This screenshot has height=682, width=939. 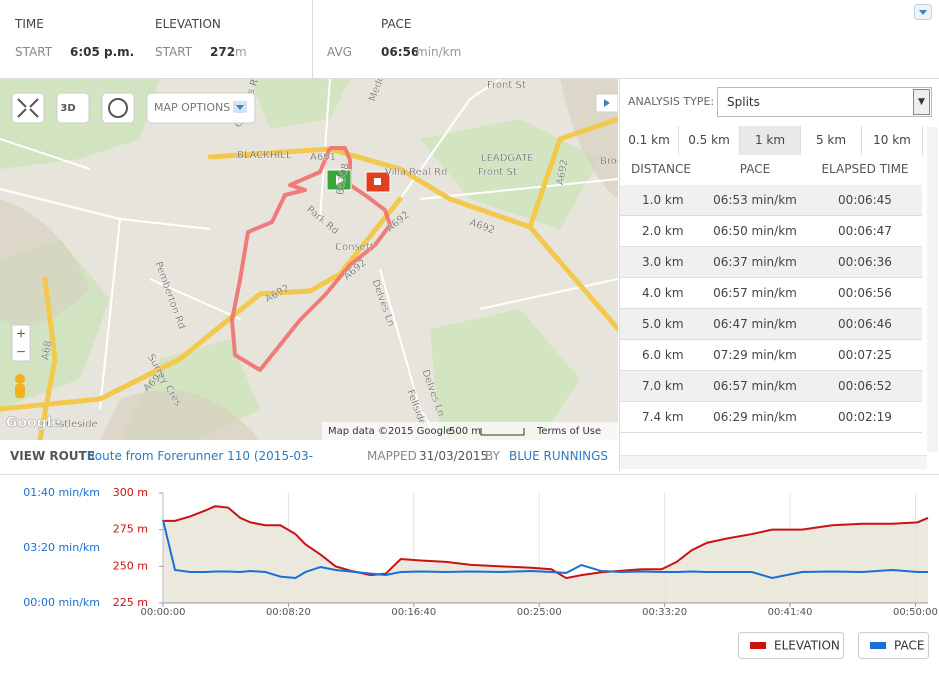 What do you see at coordinates (192, 107) in the screenshot?
I see `control-label: MAP OPTIONS` at bounding box center [192, 107].